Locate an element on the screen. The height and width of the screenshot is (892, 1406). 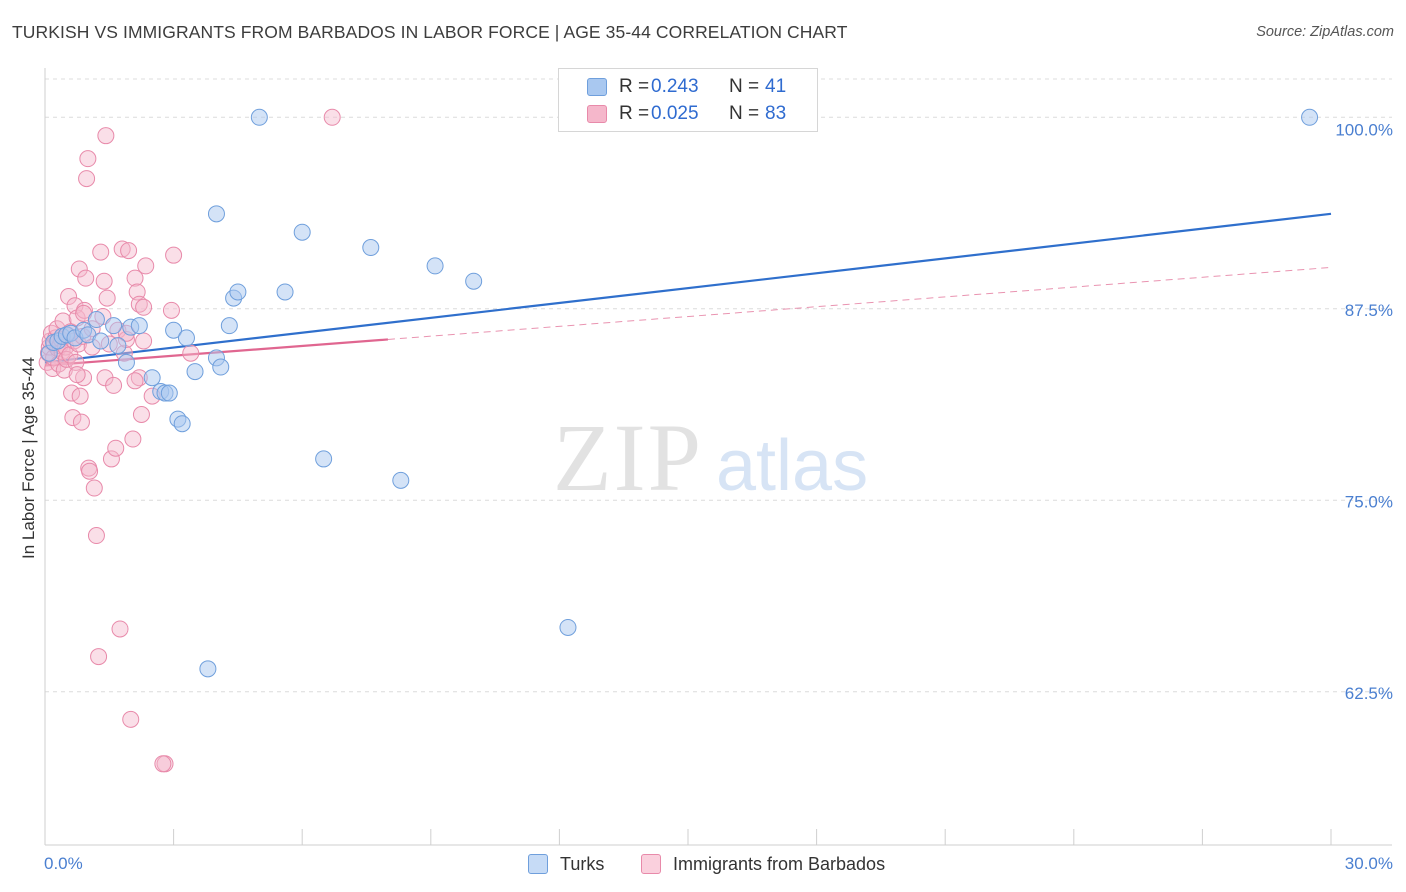
x-tick-label-max: 30.0% is located at coordinates (1369, 863).